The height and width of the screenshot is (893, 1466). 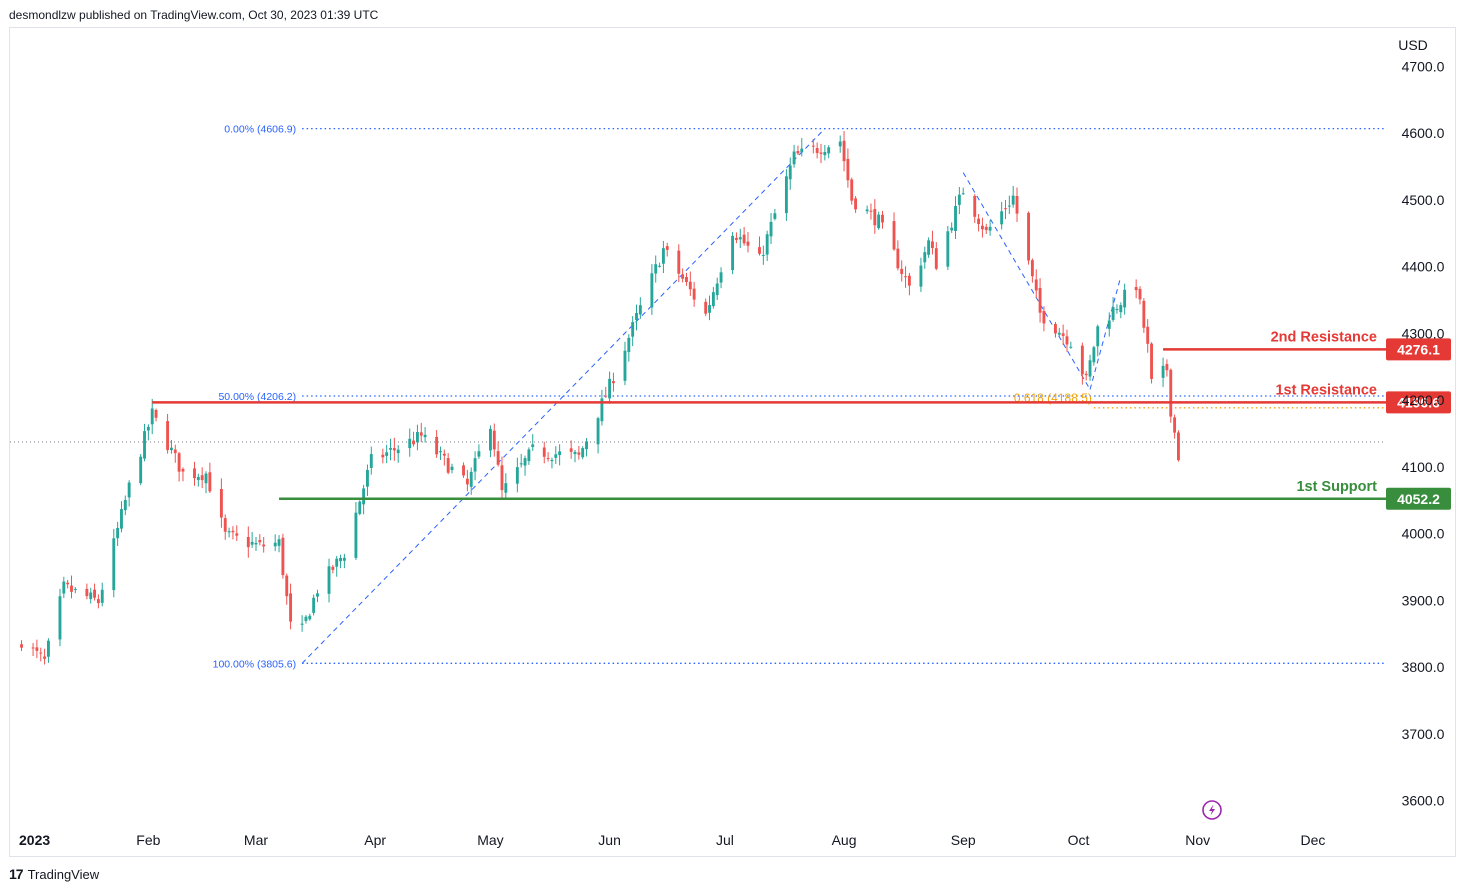 What do you see at coordinates (1413, 45) in the screenshot?
I see `currency-label: USD` at bounding box center [1413, 45].